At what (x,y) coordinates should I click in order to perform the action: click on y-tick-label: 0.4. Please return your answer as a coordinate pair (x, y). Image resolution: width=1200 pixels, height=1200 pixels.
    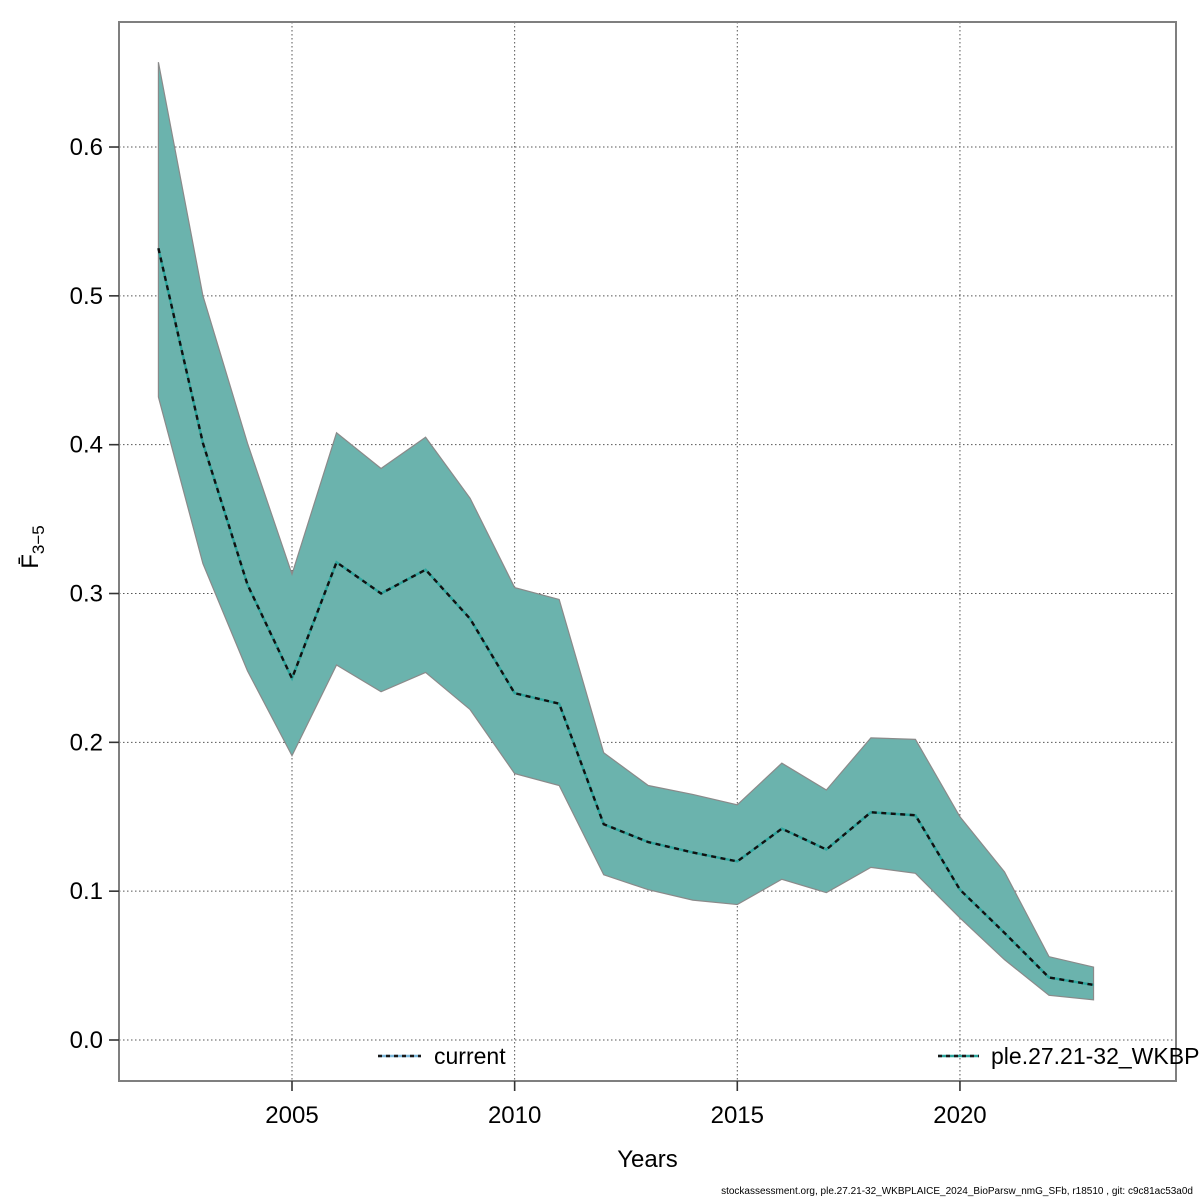
    Looking at the image, I should click on (86, 445).